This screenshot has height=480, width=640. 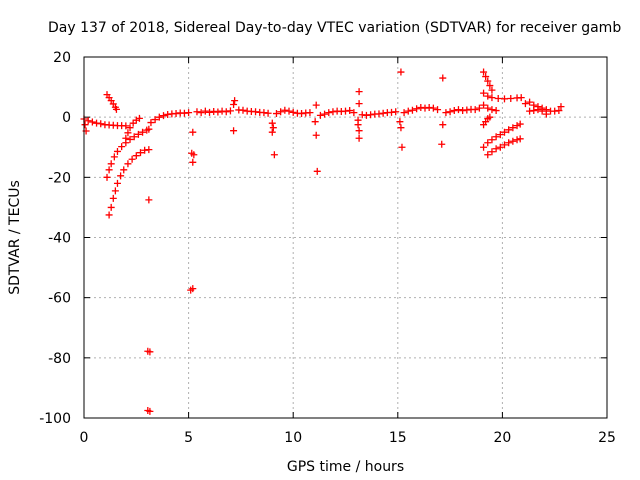 What do you see at coordinates (188, 438) in the screenshot?
I see `x-tick-label: 5` at bounding box center [188, 438].